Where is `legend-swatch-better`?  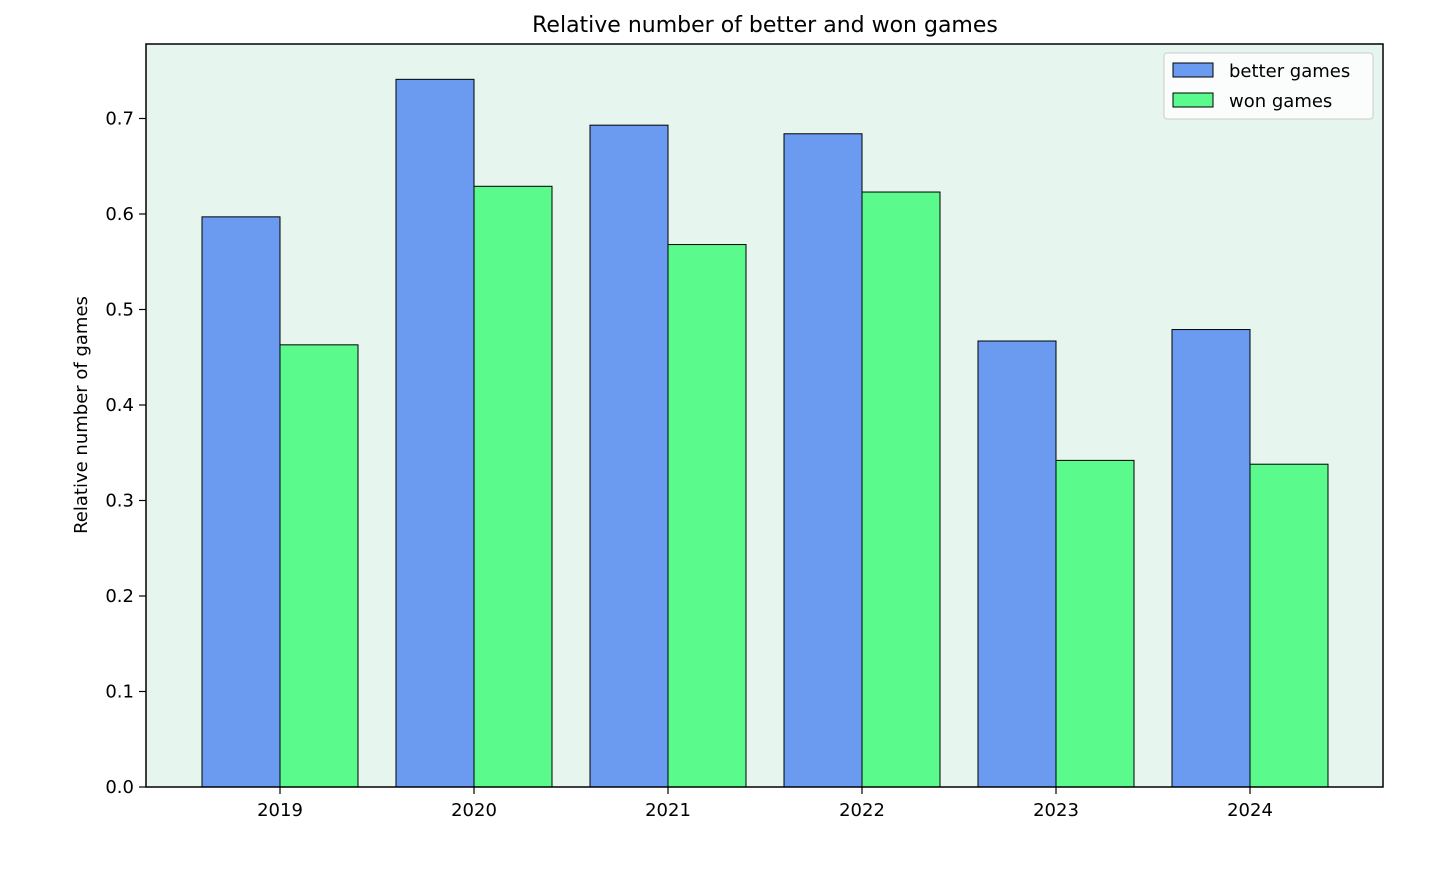
legend-swatch-better is located at coordinates (1193, 70).